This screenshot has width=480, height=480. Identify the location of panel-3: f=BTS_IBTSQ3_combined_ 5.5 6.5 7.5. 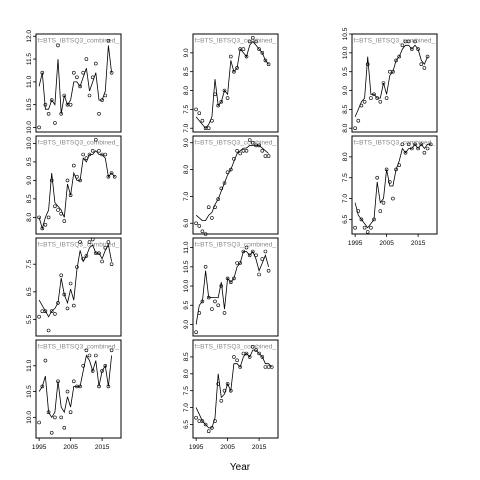
(74, 287).